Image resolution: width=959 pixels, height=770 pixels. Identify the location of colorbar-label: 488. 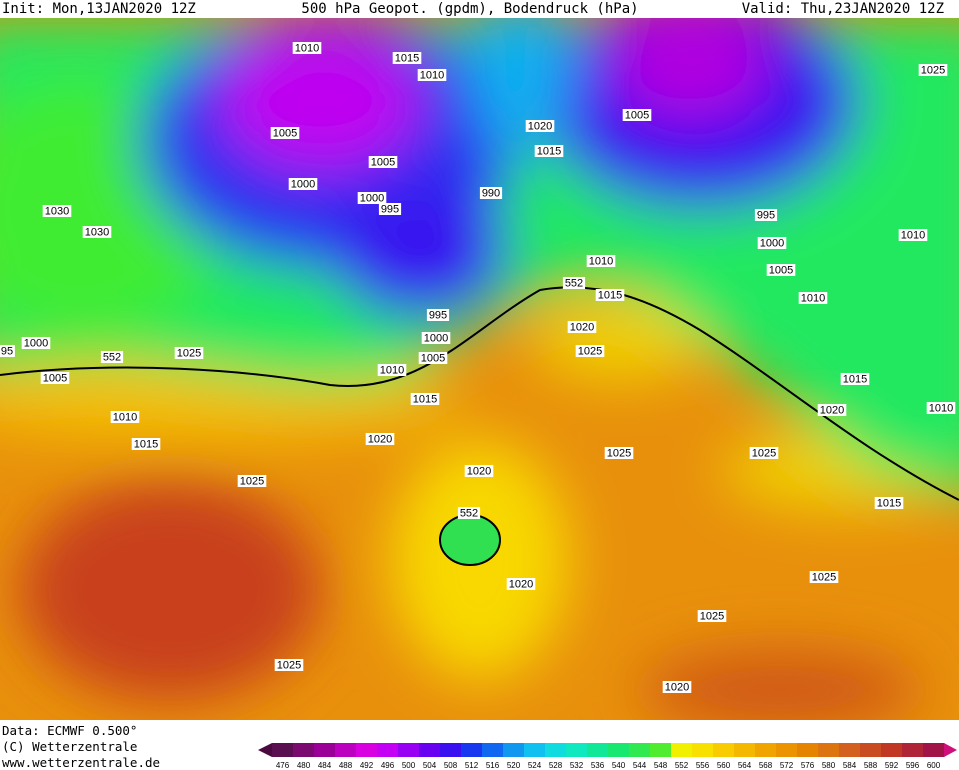
(346, 765).